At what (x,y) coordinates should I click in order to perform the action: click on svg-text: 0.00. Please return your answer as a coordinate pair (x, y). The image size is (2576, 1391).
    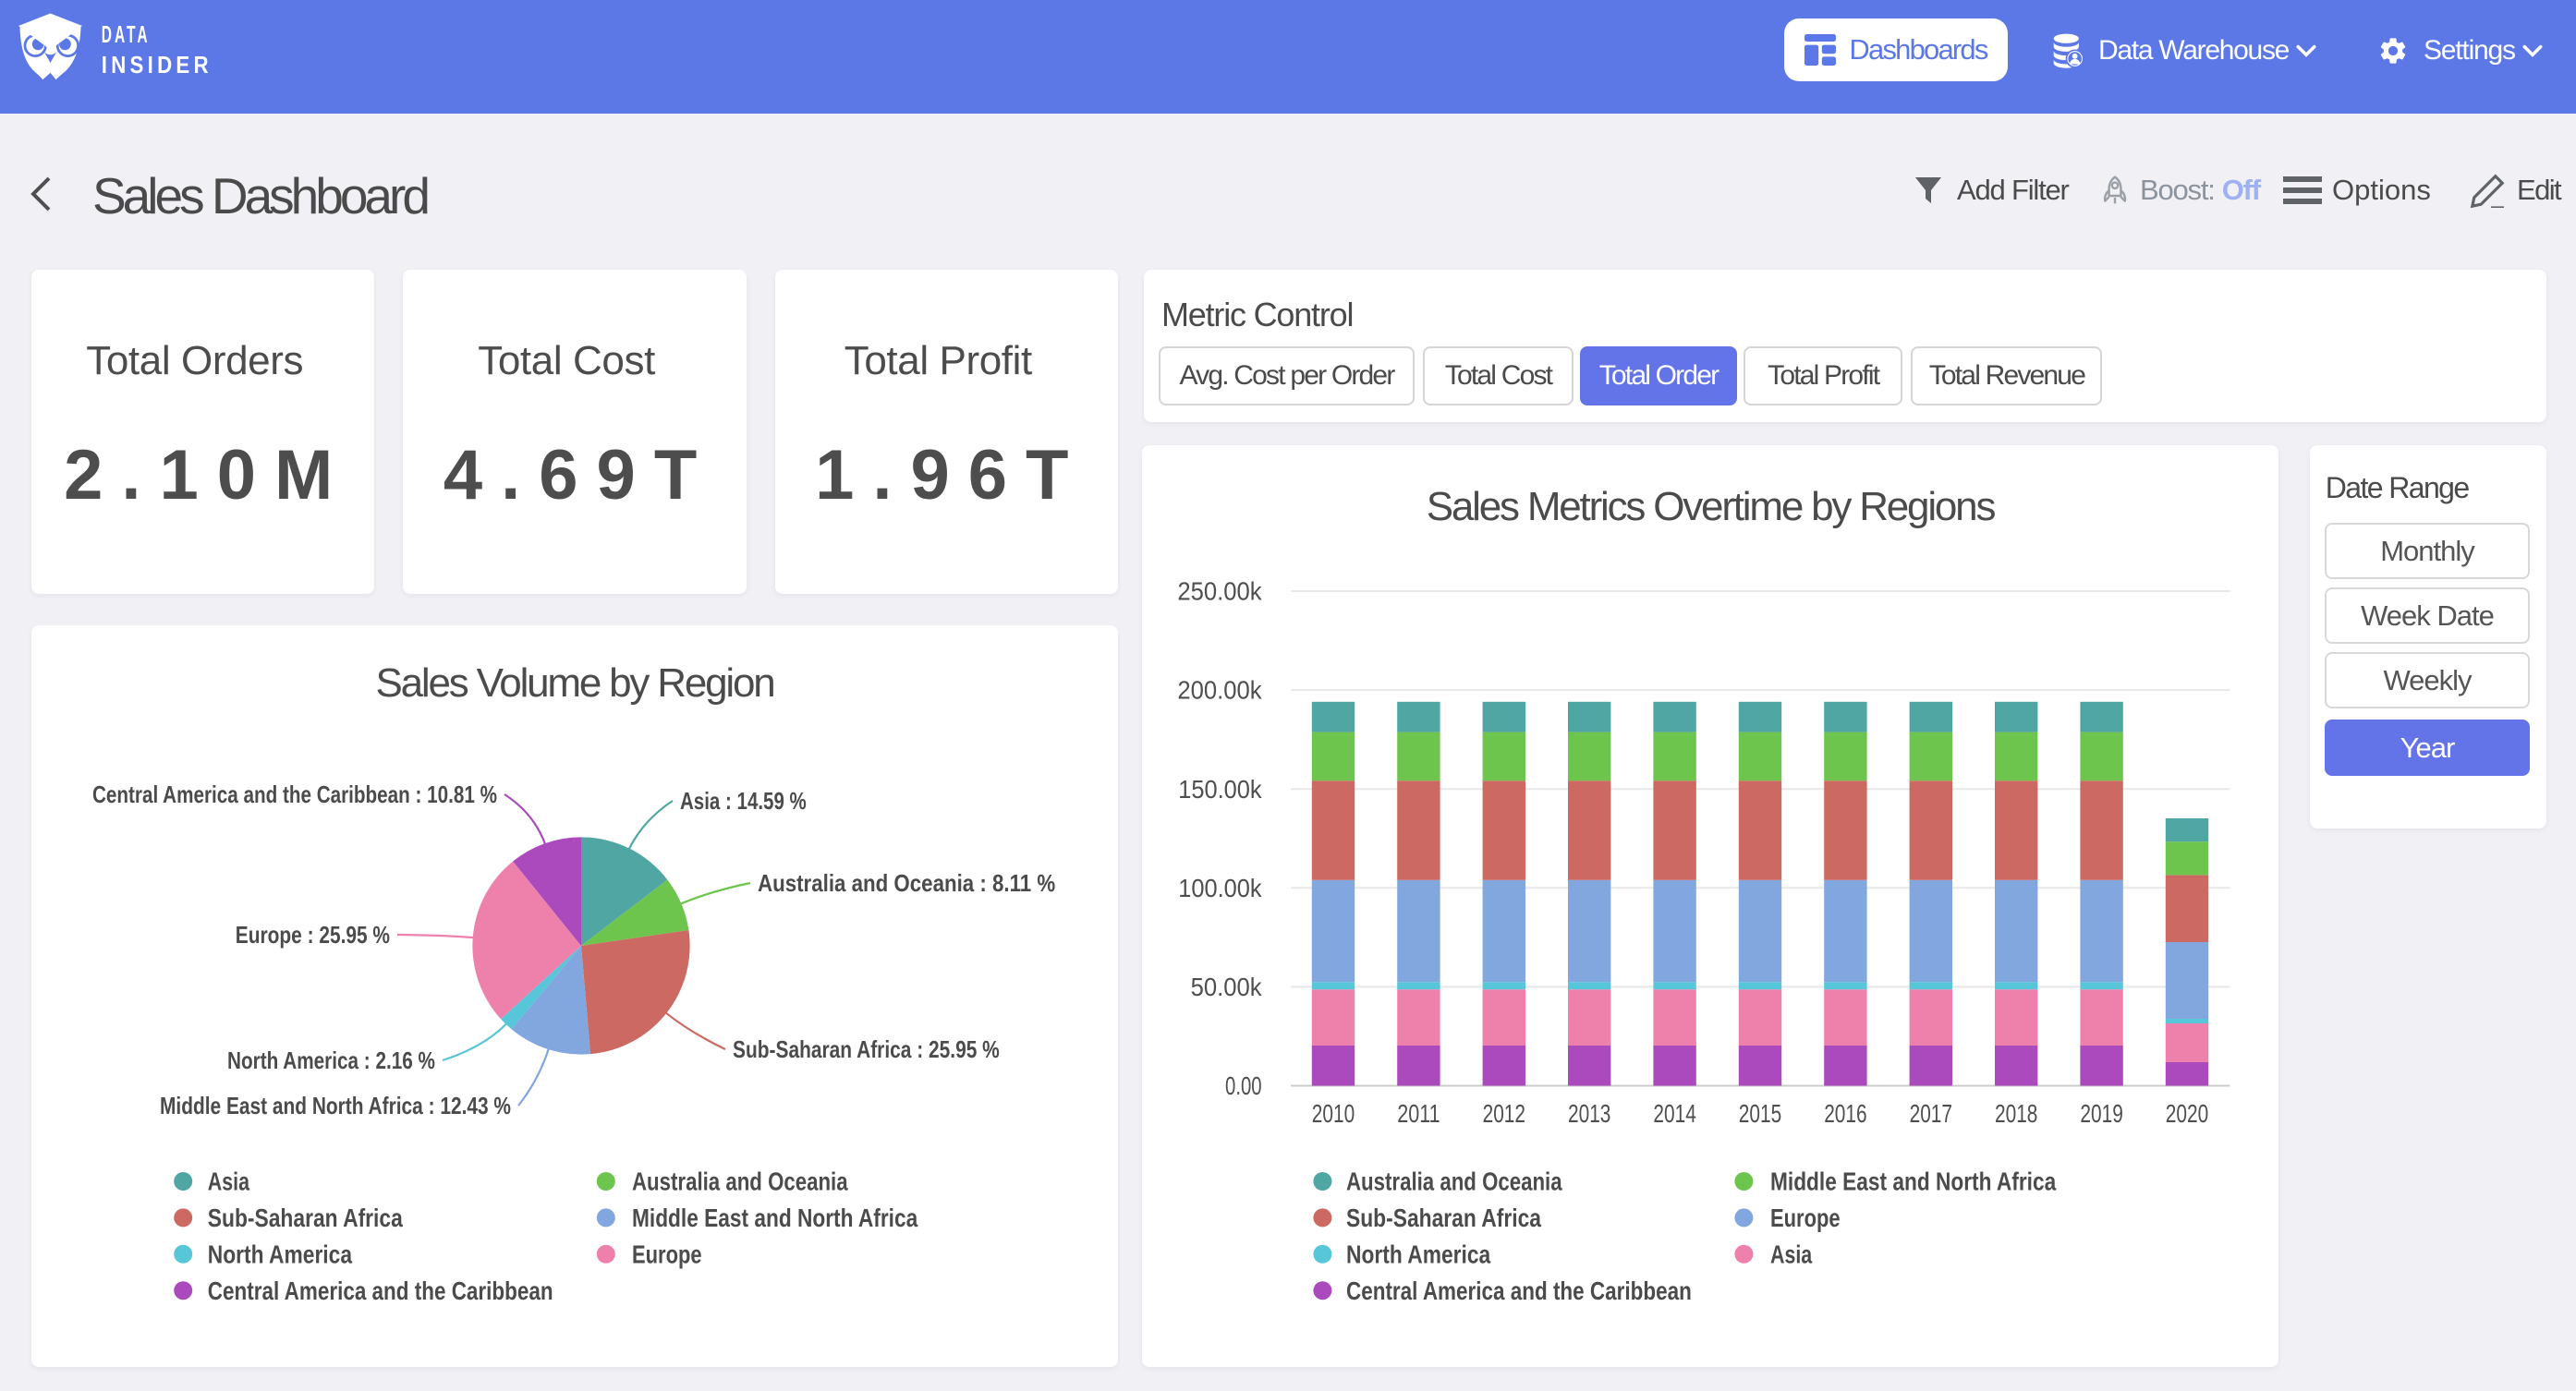
    Looking at the image, I should click on (1243, 1085).